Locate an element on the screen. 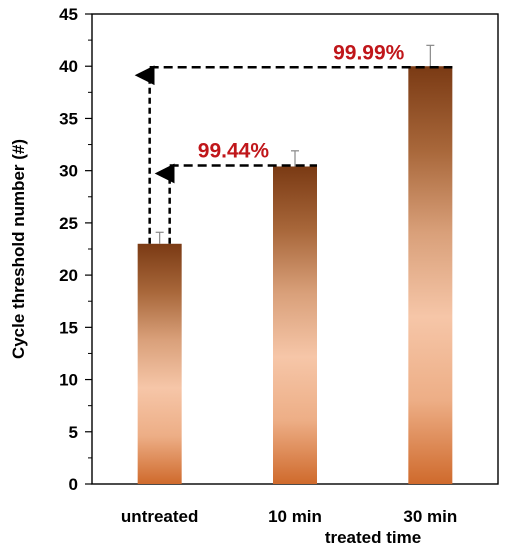  y-tick-label: 20 is located at coordinates (68, 275).